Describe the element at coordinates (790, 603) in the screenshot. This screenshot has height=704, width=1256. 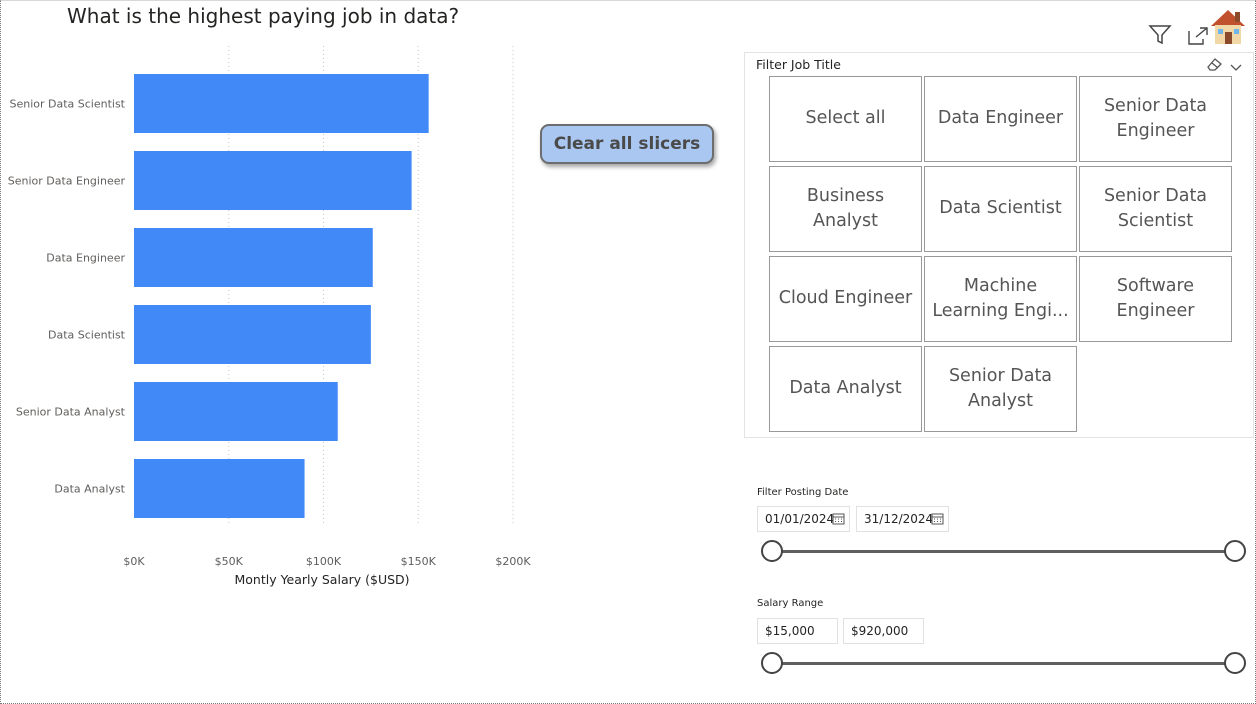
I see `salary-range-label: Salary Range` at that location.